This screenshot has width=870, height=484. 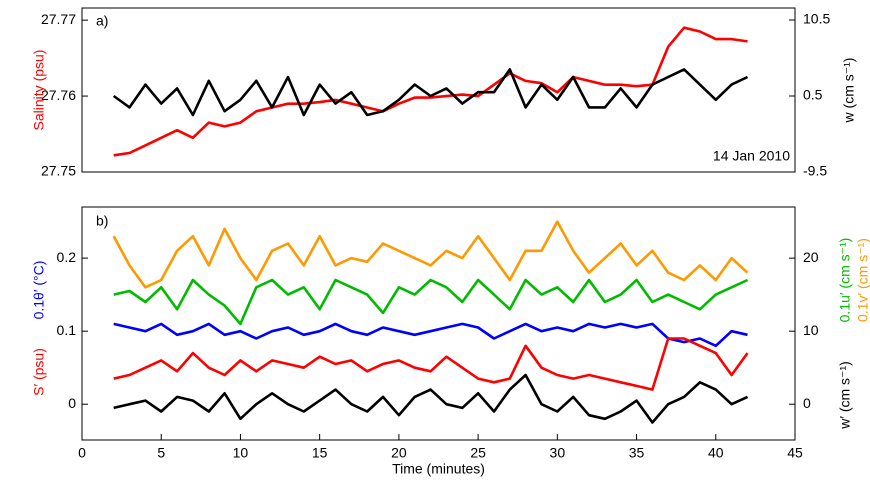 I want to click on y2-tick-label: 10.5, so click(x=816, y=19).